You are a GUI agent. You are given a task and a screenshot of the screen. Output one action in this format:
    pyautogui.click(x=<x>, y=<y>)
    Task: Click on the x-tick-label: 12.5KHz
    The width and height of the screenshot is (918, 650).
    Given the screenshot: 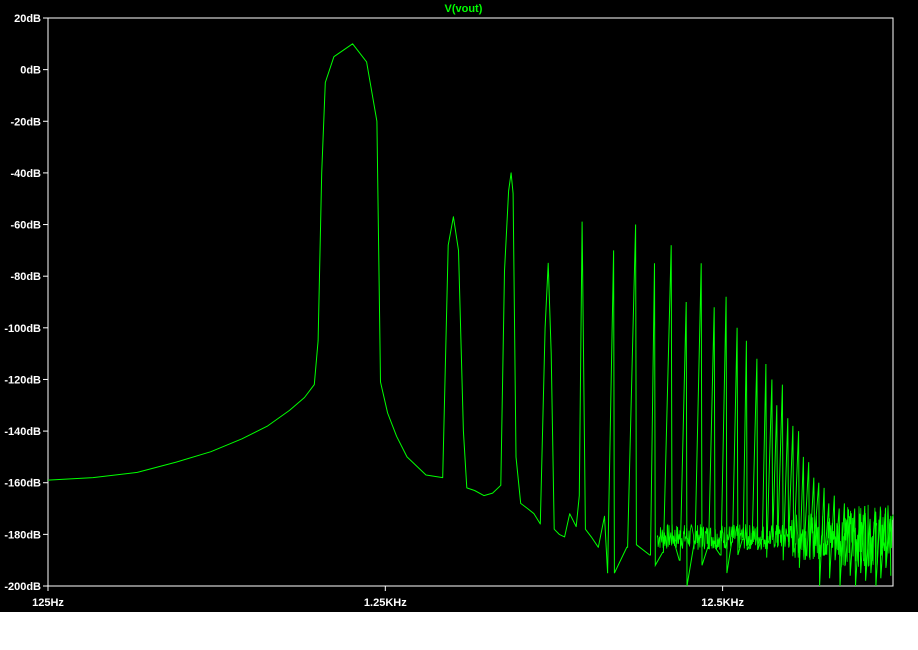 What is the action you would take?
    pyautogui.click(x=722, y=603)
    